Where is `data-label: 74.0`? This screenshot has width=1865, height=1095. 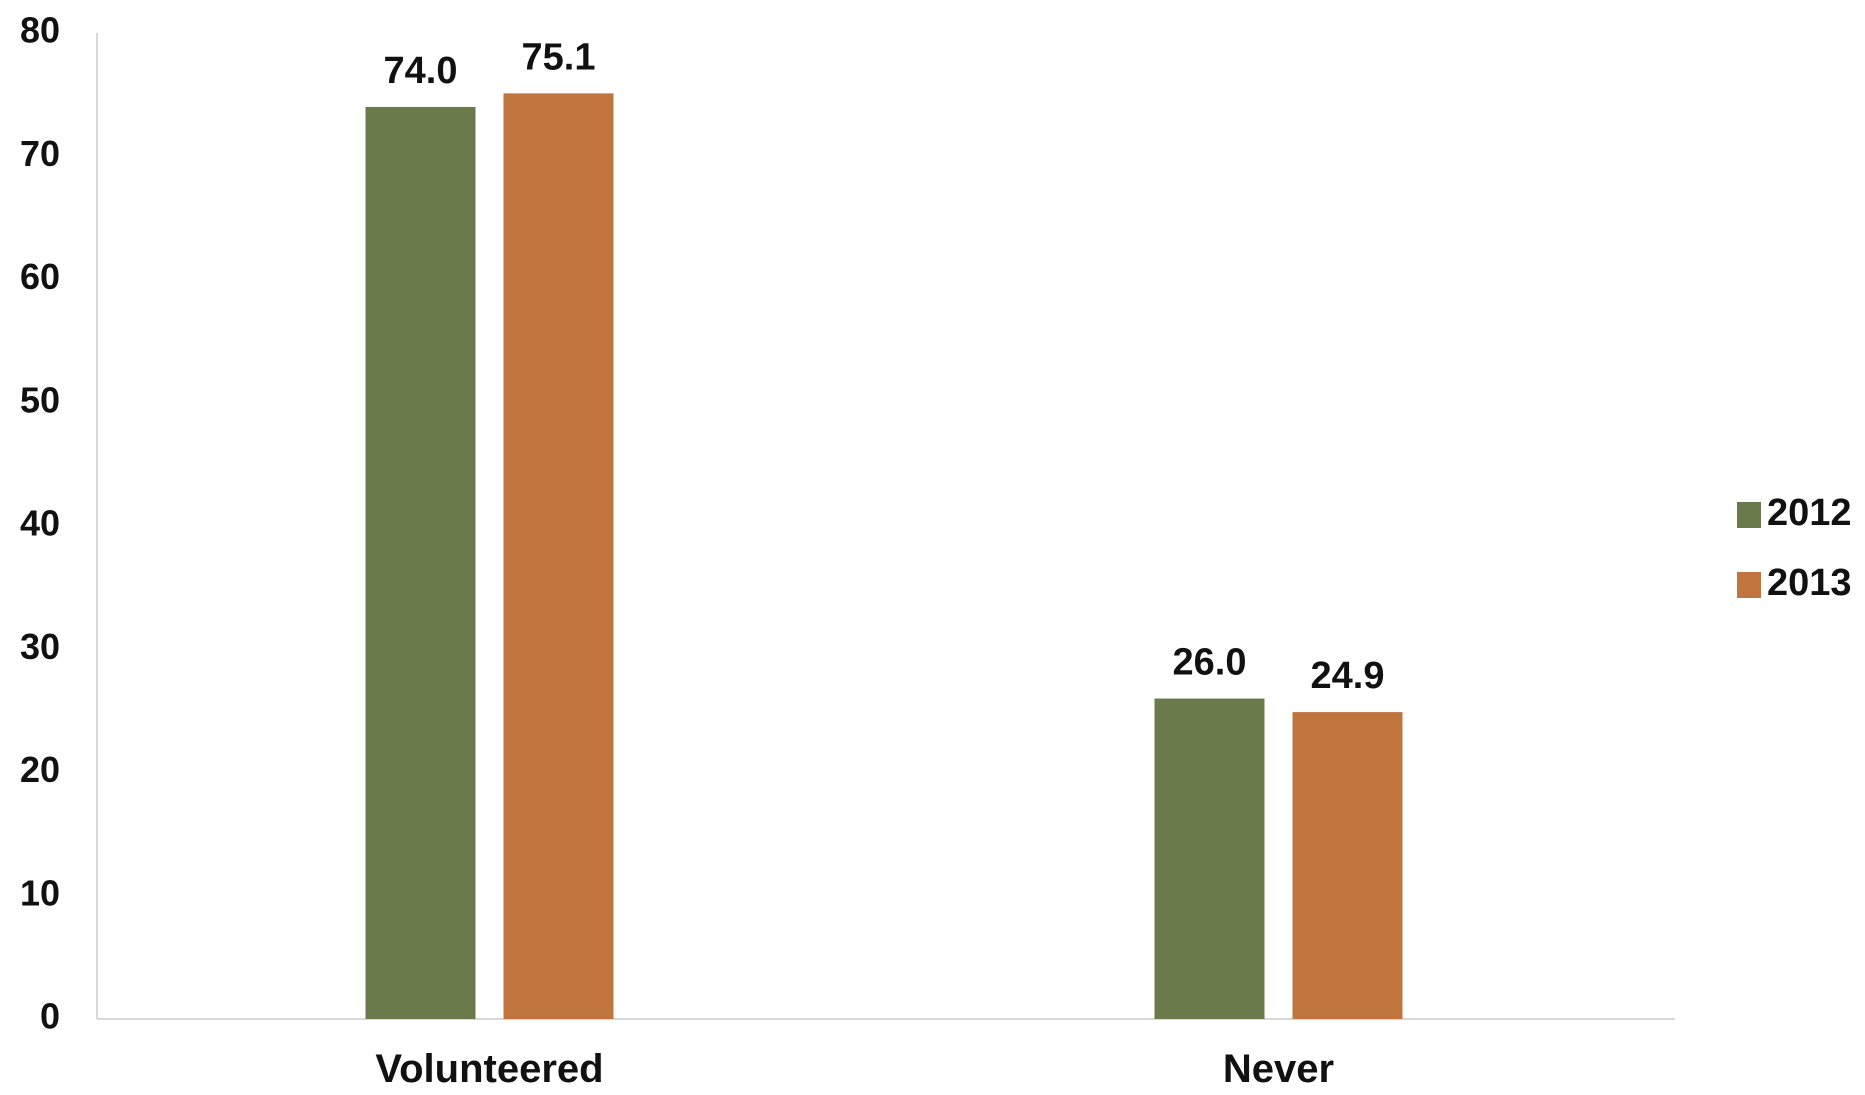 data-label: 74.0 is located at coordinates (421, 71).